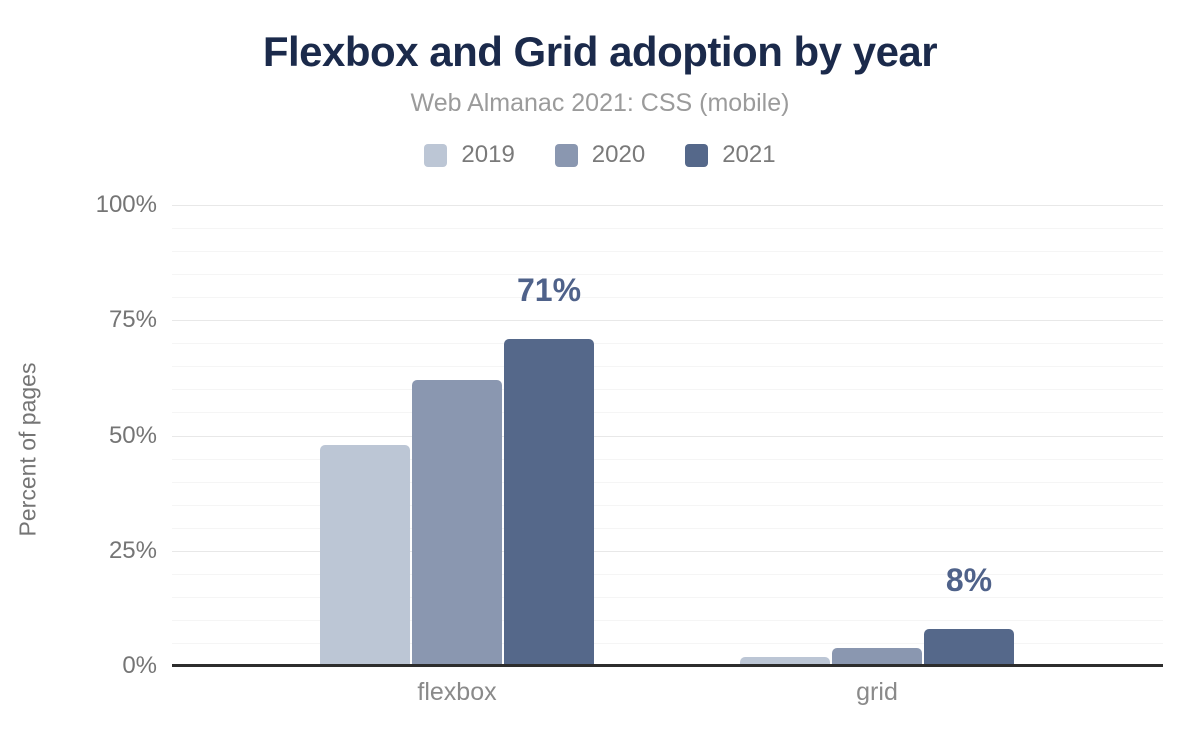  Describe the element at coordinates (27, 449) in the screenshot. I see `y-axis-title: Percent of pages` at that location.